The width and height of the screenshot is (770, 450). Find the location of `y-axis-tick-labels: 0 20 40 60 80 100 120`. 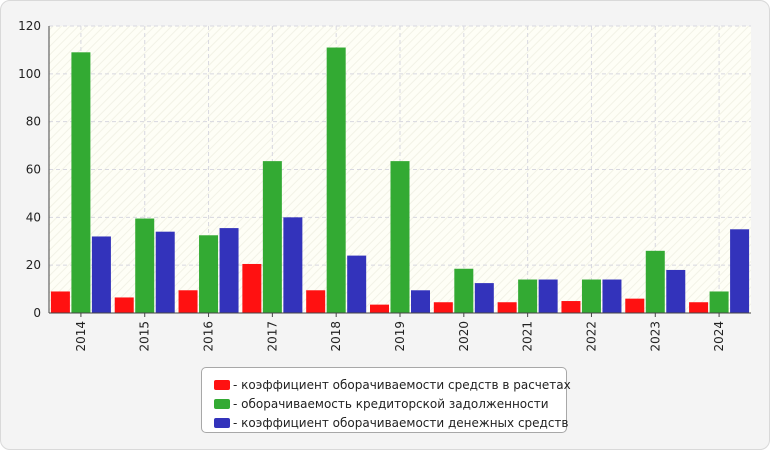

y-axis-tick-labels: 0 20 40 60 80 100 120 is located at coordinates (29, 169).